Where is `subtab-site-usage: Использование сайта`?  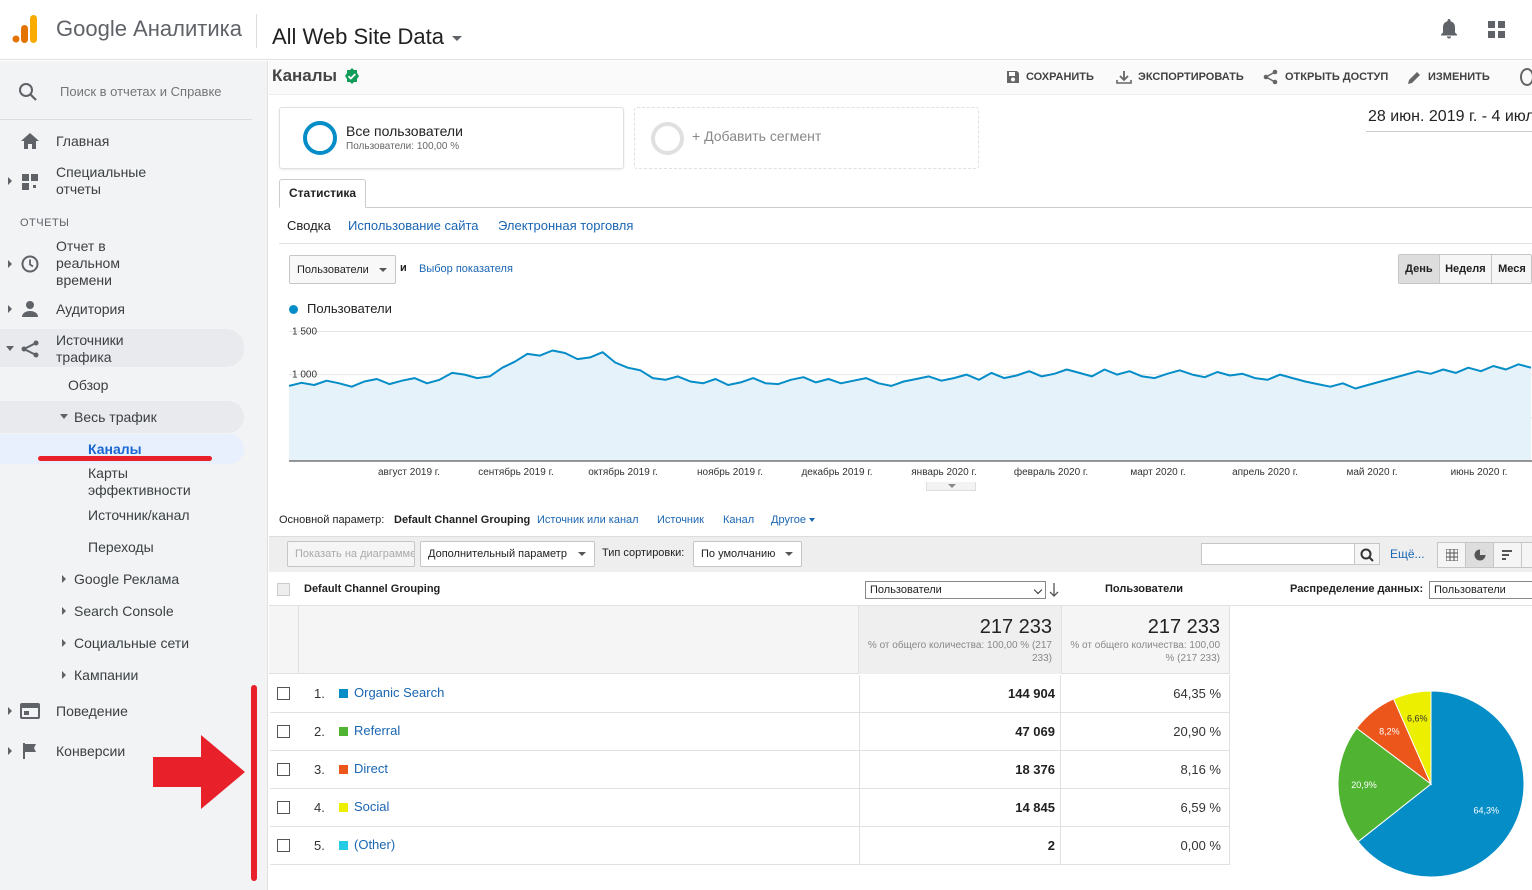 subtab-site-usage: Использование сайта is located at coordinates (413, 225).